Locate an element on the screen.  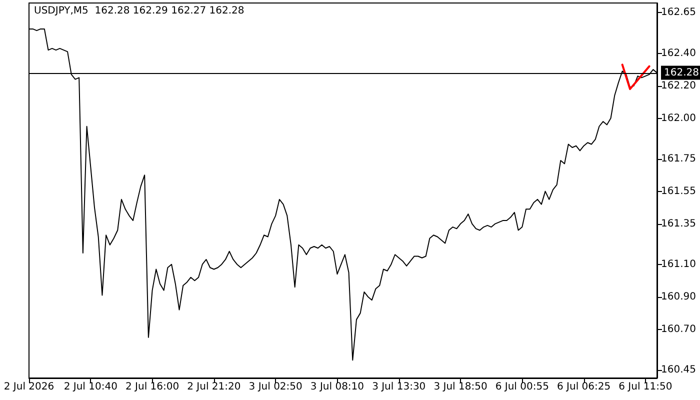
x-tick-label: 2 Jul 10:40 is located at coordinates (91, 387).